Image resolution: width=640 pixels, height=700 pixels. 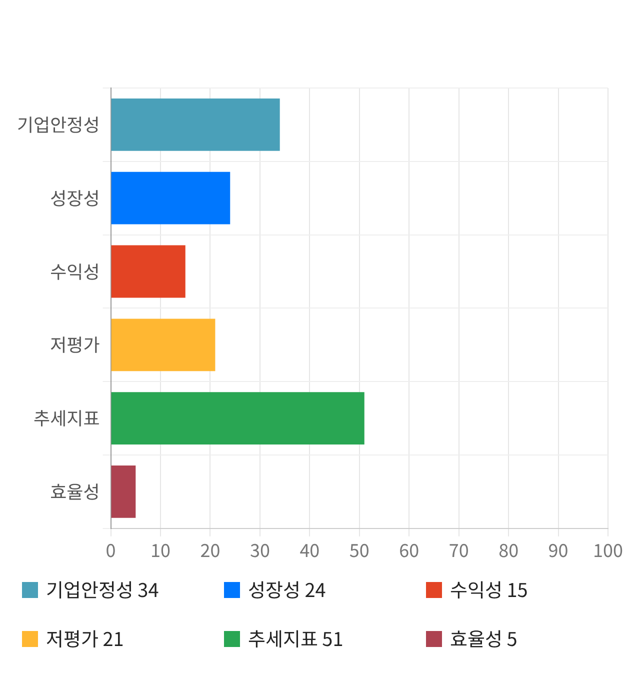 What do you see at coordinates (260, 550) in the screenshot?
I see `x-tick-label: 30` at bounding box center [260, 550].